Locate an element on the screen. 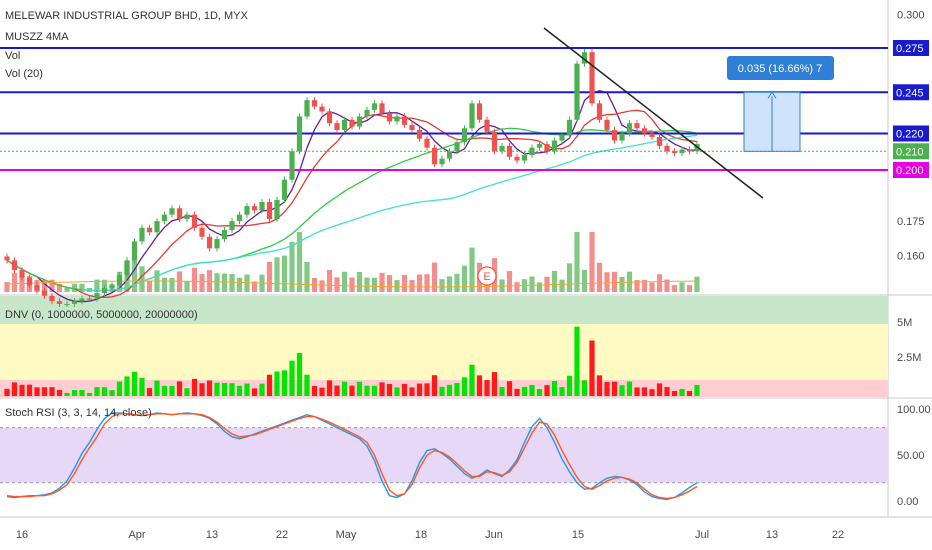 This screenshot has width=932, height=550. price-axis-badge-label: 0.200 is located at coordinates (910, 171).